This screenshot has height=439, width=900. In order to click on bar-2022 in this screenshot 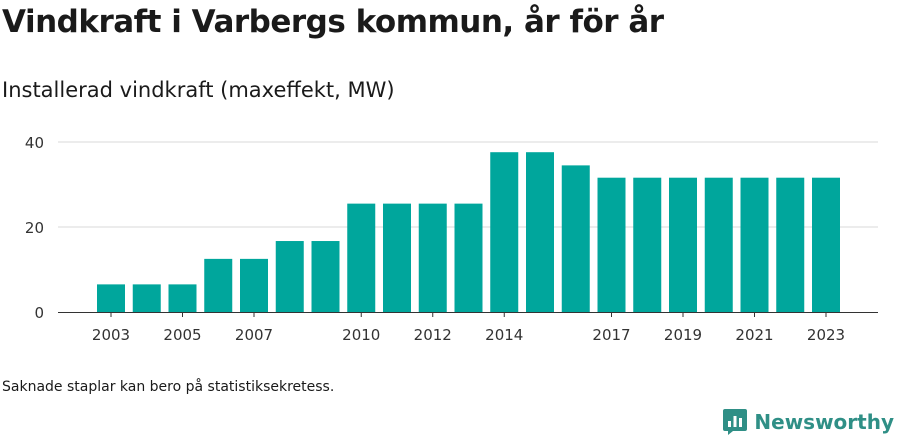, I will do `click(790, 244)`.